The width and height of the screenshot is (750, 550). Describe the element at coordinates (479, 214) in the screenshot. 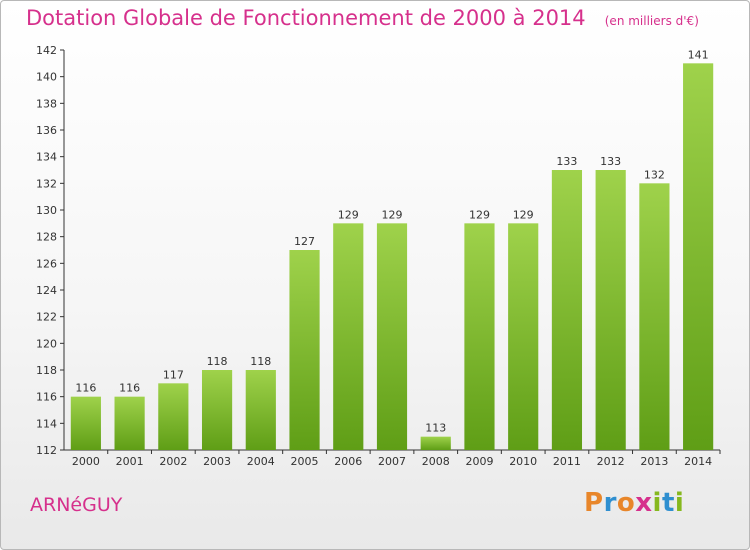

I see `value-label-2009: 129` at that location.